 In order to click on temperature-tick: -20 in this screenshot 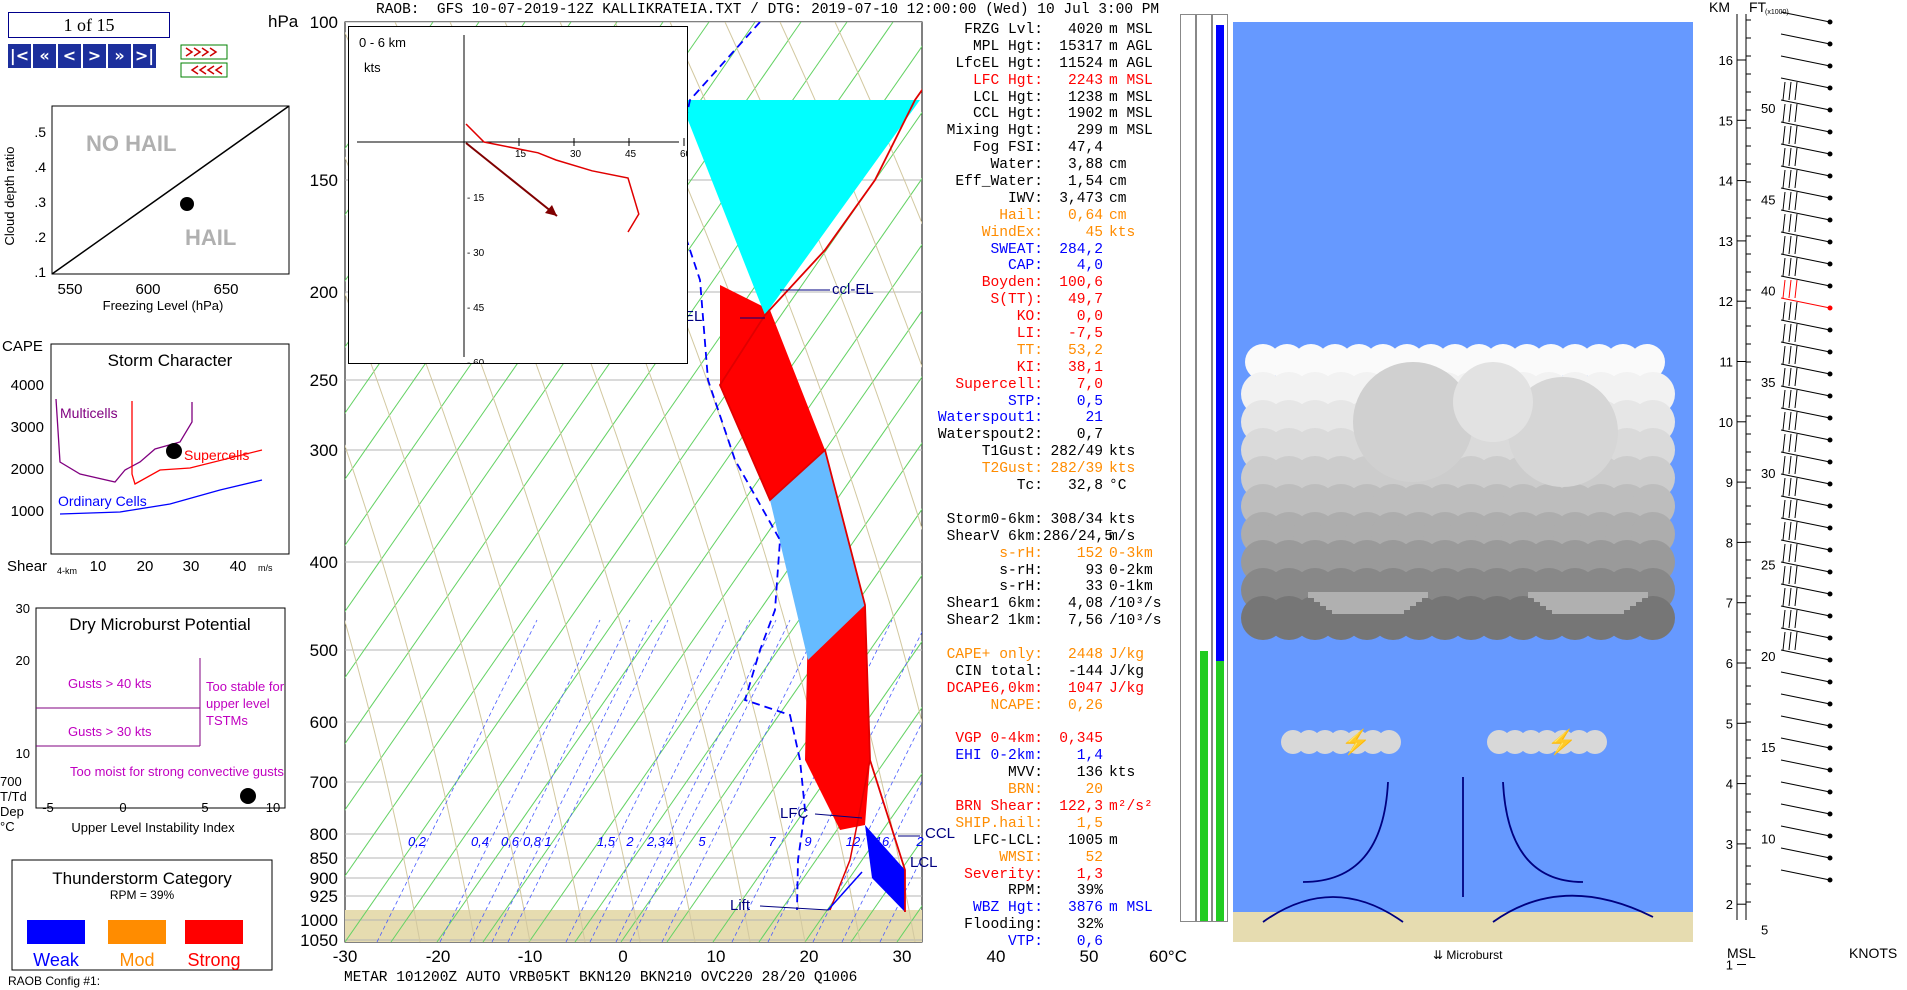, I will do `click(438, 956)`.